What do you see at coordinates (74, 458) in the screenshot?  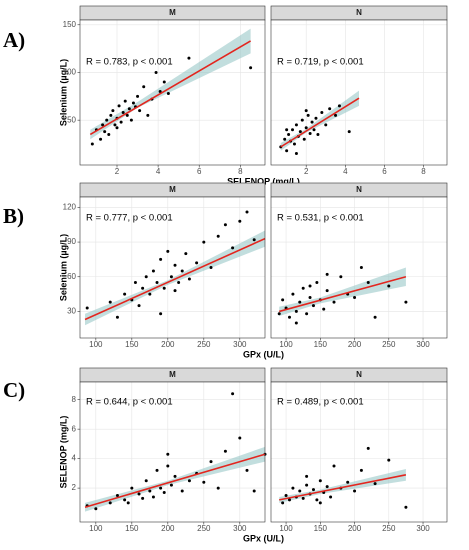 I see `y-tick-label: 4` at bounding box center [74, 458].